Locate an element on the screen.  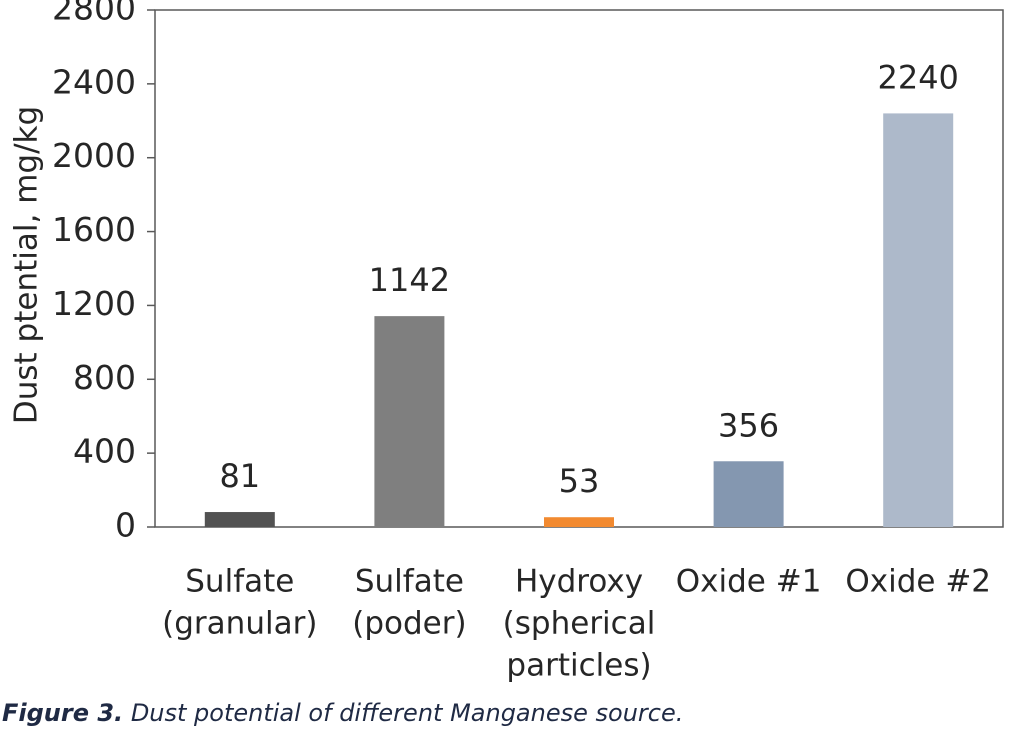
caption-label: Figure 3. is located at coordinates (62, 713).